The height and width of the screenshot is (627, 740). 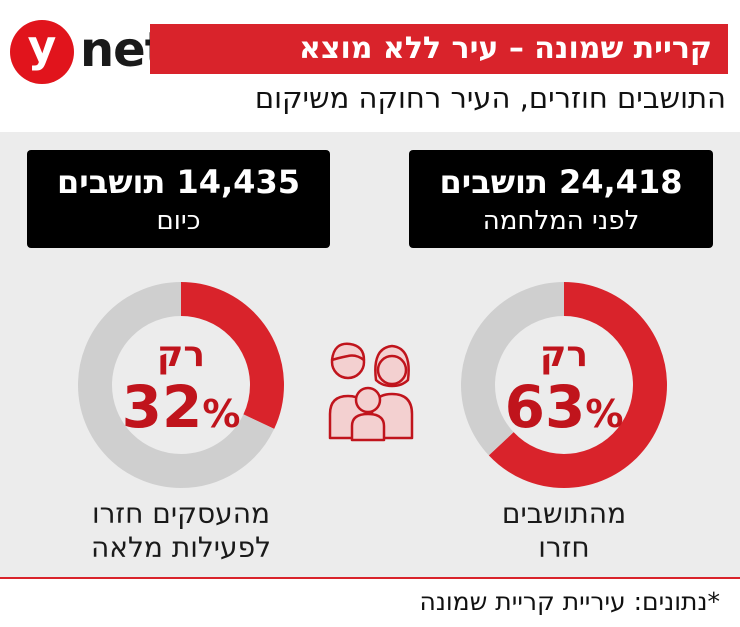 I want to click on donut-businesses-label: רק 32%, so click(x=181, y=390).